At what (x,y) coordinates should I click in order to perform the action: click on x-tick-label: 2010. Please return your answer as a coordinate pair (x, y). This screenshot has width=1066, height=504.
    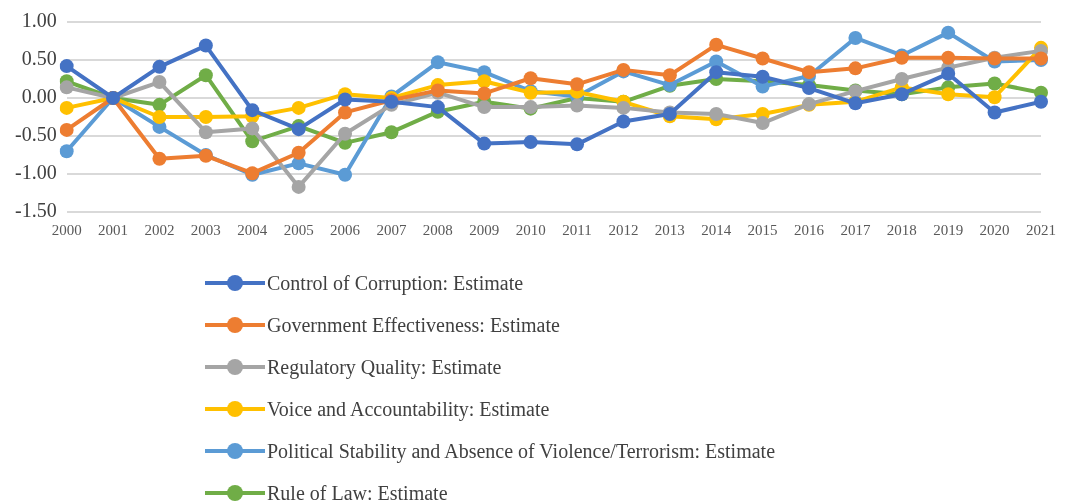
    Looking at the image, I should click on (530, 229).